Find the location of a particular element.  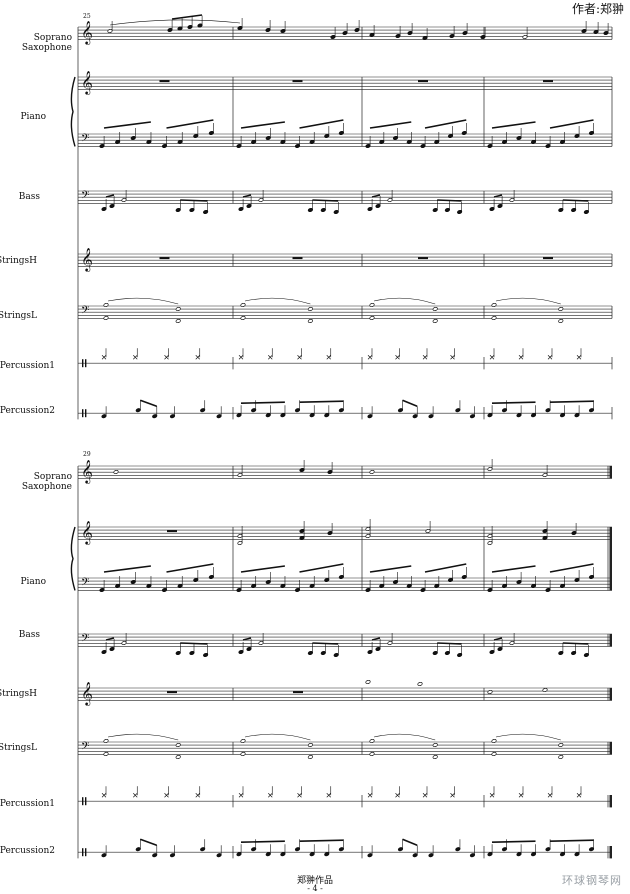

piano-brace is located at coordinates (73, 558).